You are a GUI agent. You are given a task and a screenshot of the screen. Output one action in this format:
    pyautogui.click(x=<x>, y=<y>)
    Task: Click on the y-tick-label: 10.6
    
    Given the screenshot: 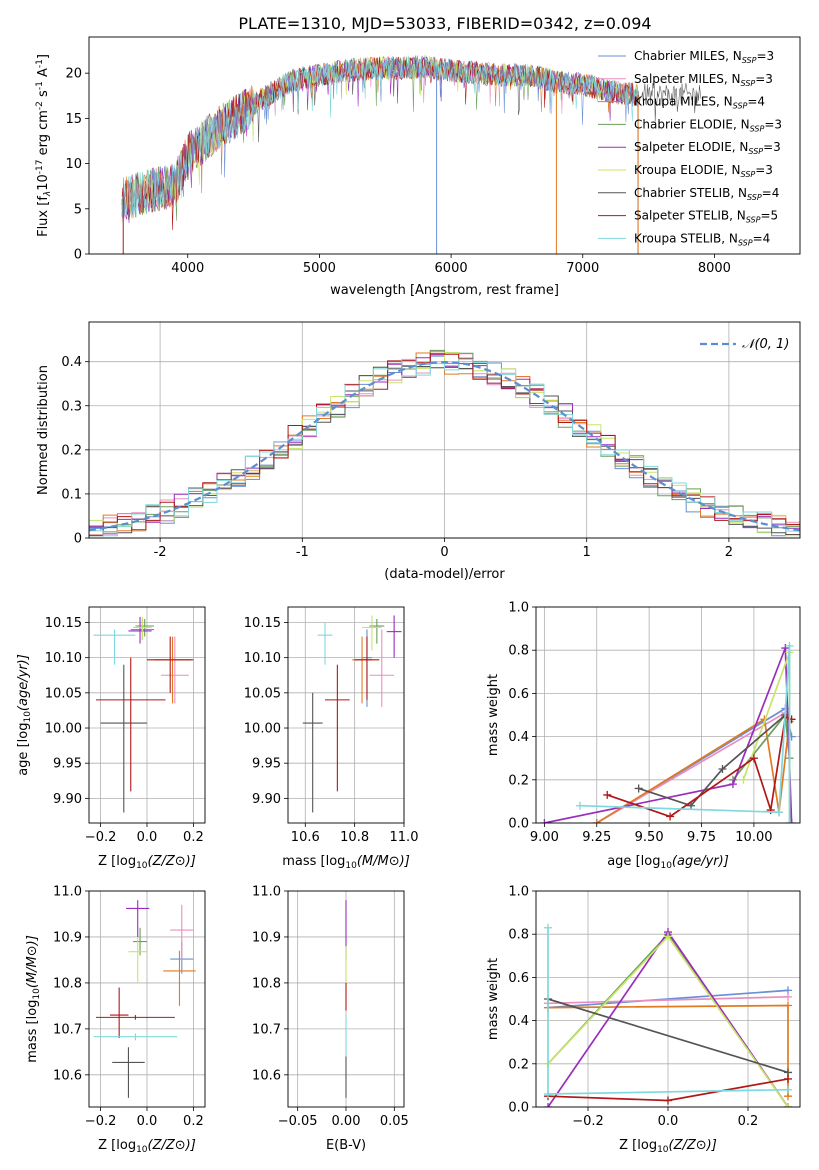 What is the action you would take?
    pyautogui.click(x=67, y=1075)
    